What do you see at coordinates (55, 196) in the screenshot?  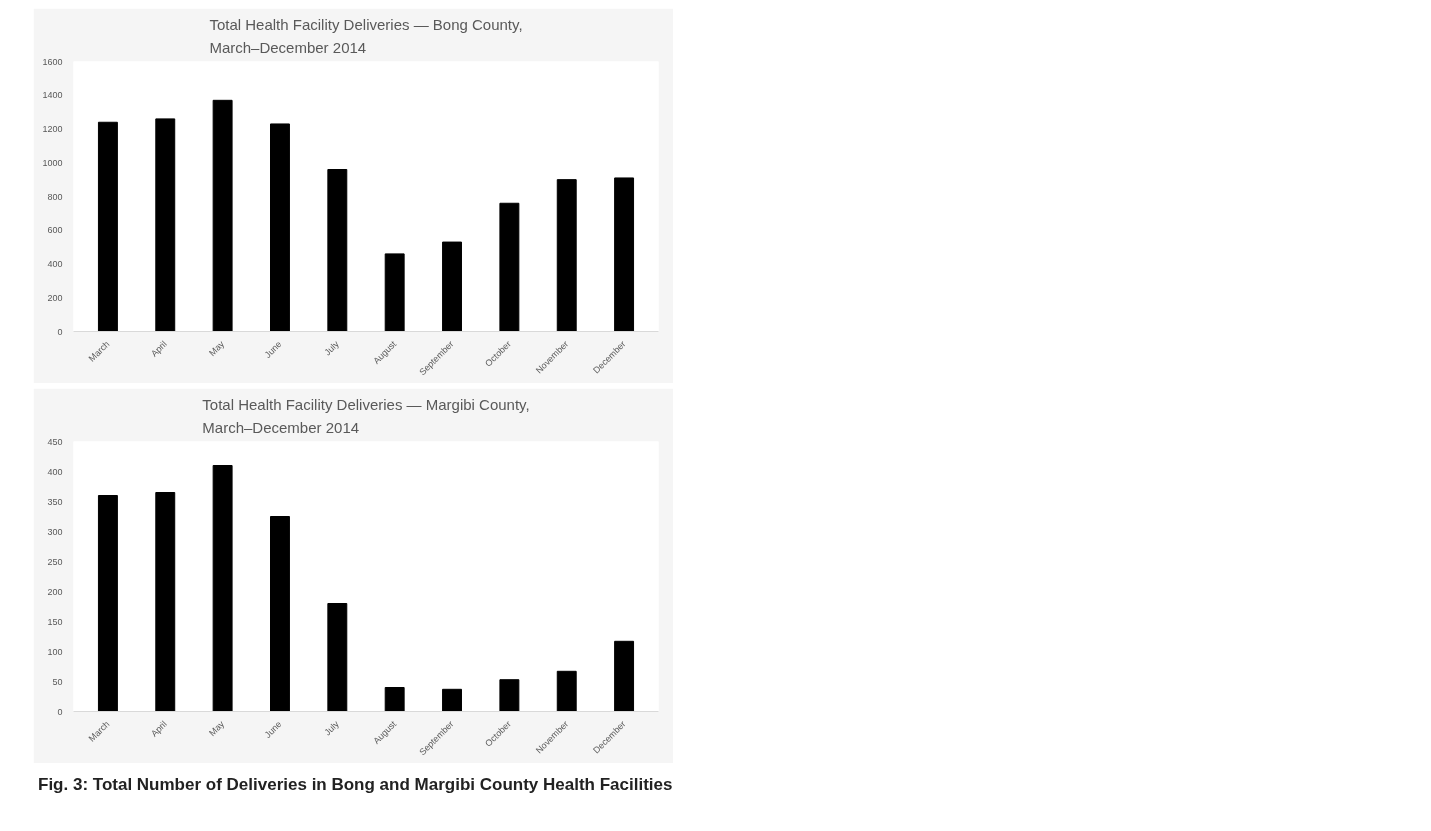 I see `y-tick-label: 800` at bounding box center [55, 196].